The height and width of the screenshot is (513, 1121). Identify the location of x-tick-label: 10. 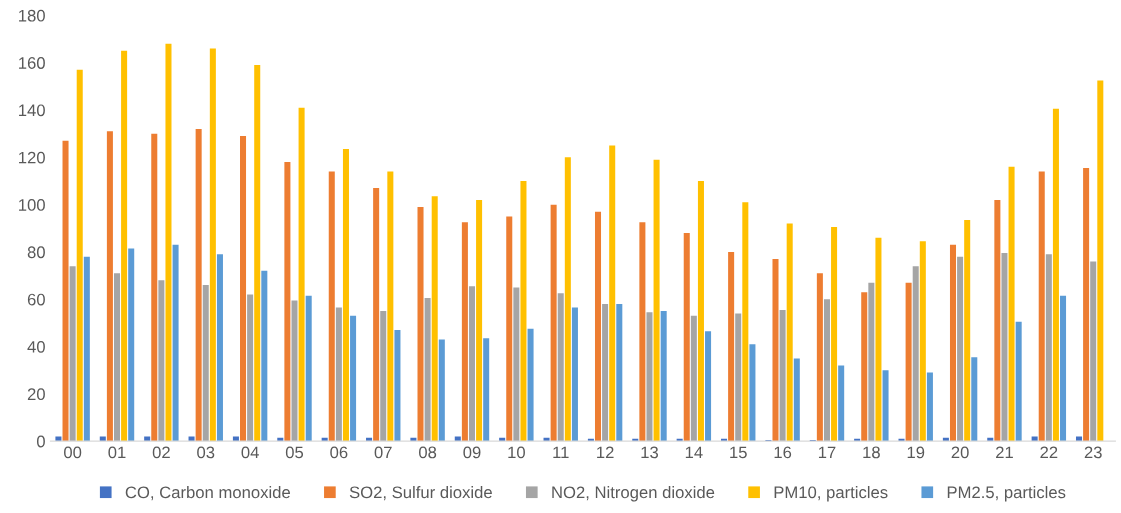
(516, 452).